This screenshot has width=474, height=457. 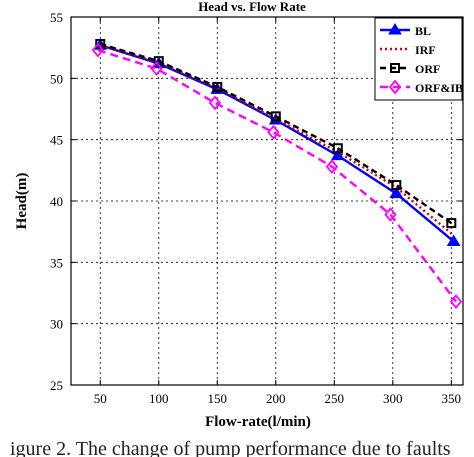 What do you see at coordinates (425, 50) in the screenshot?
I see `legend-label-irf: IRF` at bounding box center [425, 50].